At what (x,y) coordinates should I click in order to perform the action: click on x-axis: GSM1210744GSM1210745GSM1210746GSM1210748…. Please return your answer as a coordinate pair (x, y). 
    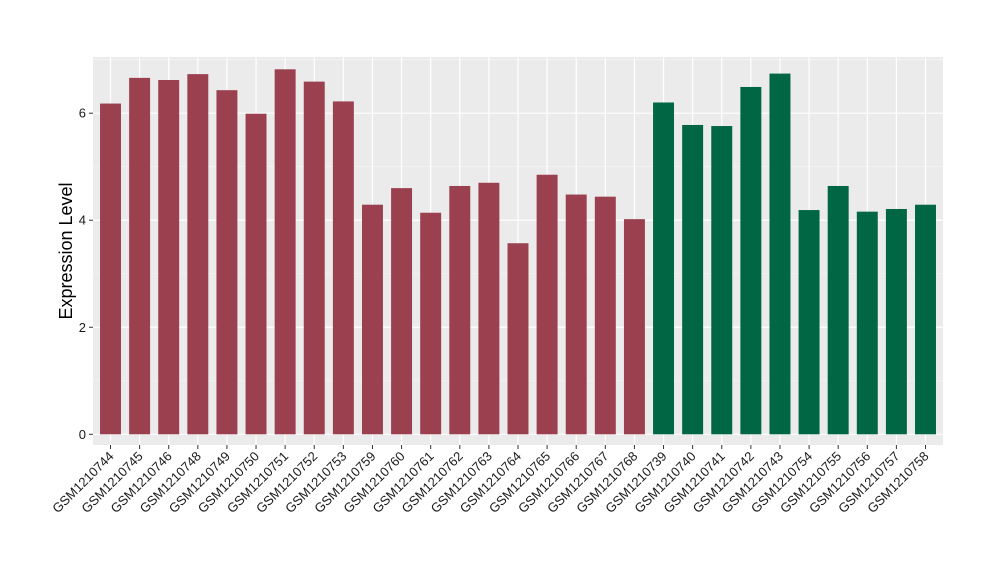
    Looking at the image, I should click on (490, 480).